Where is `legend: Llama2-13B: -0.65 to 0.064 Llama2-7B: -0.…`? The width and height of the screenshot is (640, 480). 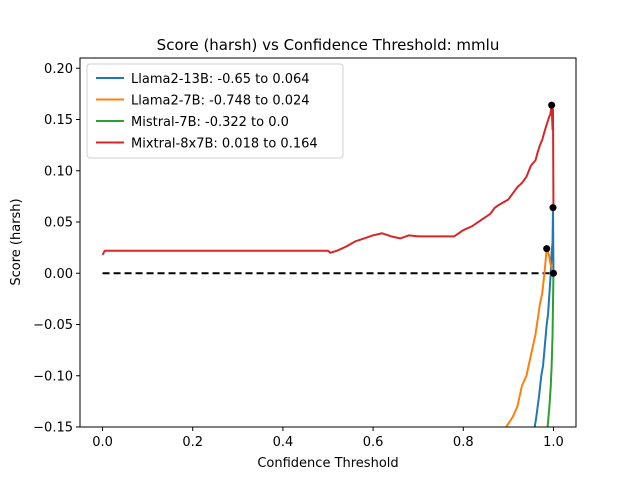 legend: Llama2-13B: -0.65 to 0.064 Llama2-7B: -0.… is located at coordinates (215, 111).